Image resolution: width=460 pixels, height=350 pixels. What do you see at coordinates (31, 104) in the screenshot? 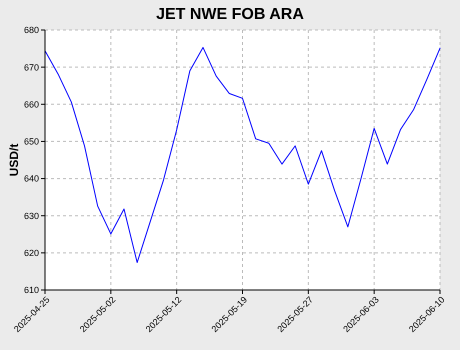
I see `y-tick-label: 660` at bounding box center [31, 104].